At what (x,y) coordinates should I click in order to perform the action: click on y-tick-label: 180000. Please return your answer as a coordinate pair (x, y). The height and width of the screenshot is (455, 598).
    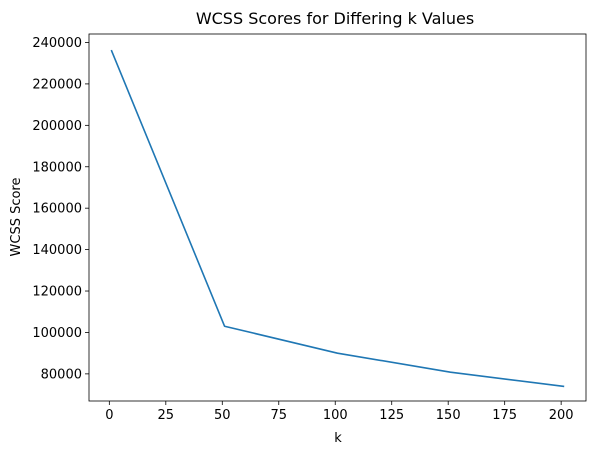
    Looking at the image, I should click on (57, 167).